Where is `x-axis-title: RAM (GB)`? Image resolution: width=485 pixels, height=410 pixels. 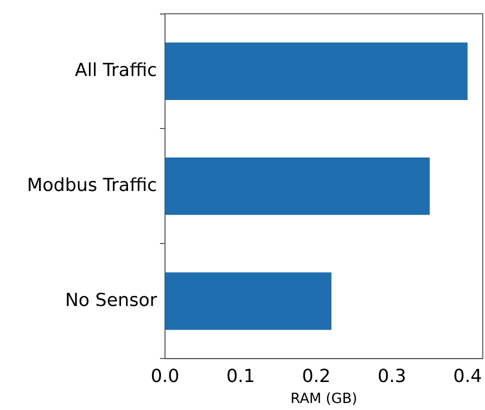 x-axis-title: RAM (GB) is located at coordinates (324, 399).